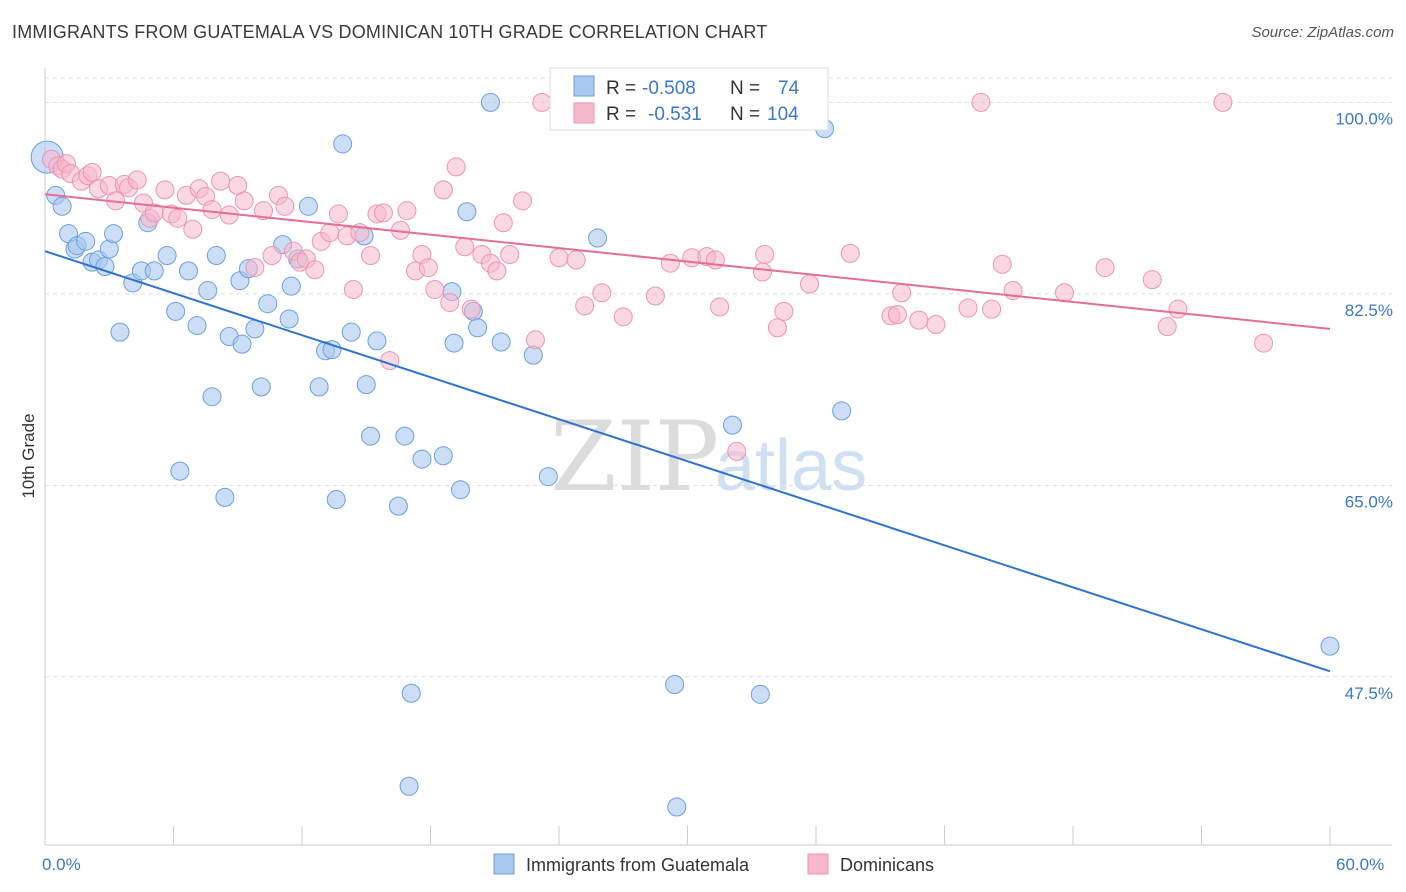 The height and width of the screenshot is (892, 1406). Describe the element at coordinates (1364, 118) in the screenshot. I see `y-tick-label: 100.0%` at that location.